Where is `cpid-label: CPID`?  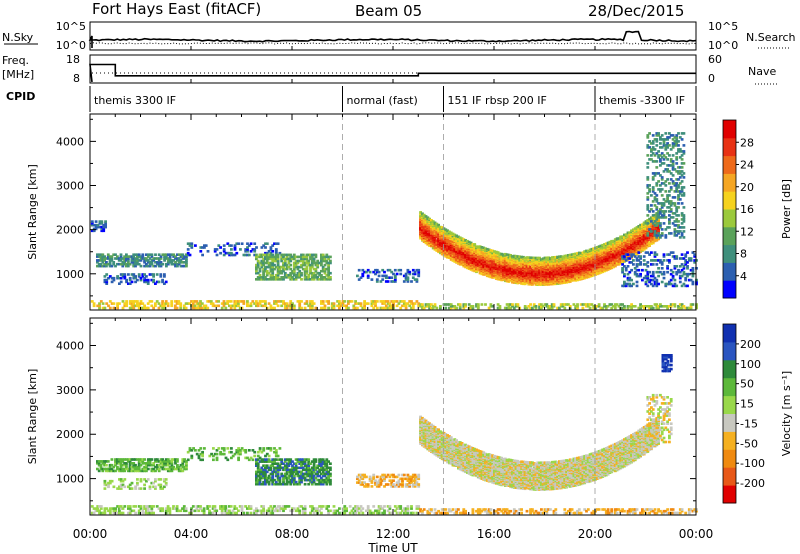
cpid-label: CPID is located at coordinates (20, 96).